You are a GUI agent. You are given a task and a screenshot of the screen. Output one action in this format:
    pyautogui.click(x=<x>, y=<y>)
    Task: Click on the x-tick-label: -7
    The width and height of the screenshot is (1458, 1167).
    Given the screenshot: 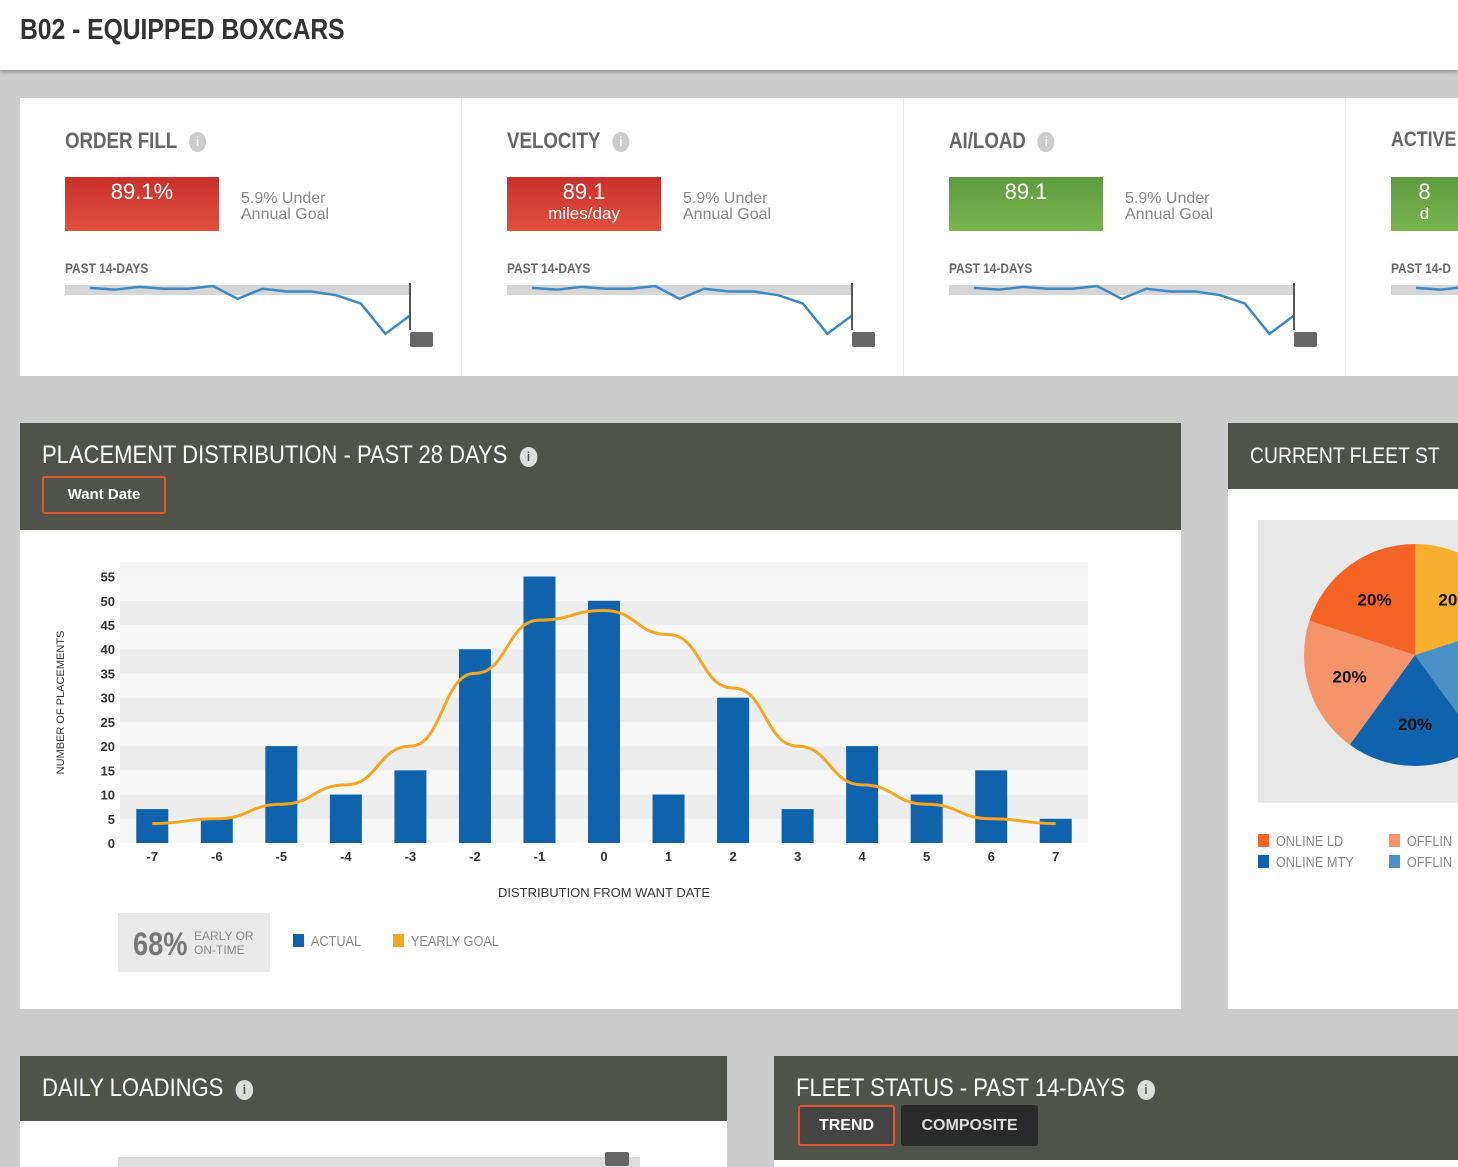 What is the action you would take?
    pyautogui.click(x=152, y=856)
    